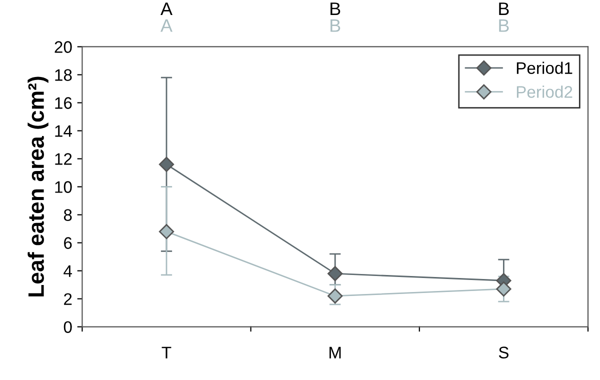  I want to click on legend-label: Period2, so click(544, 92).